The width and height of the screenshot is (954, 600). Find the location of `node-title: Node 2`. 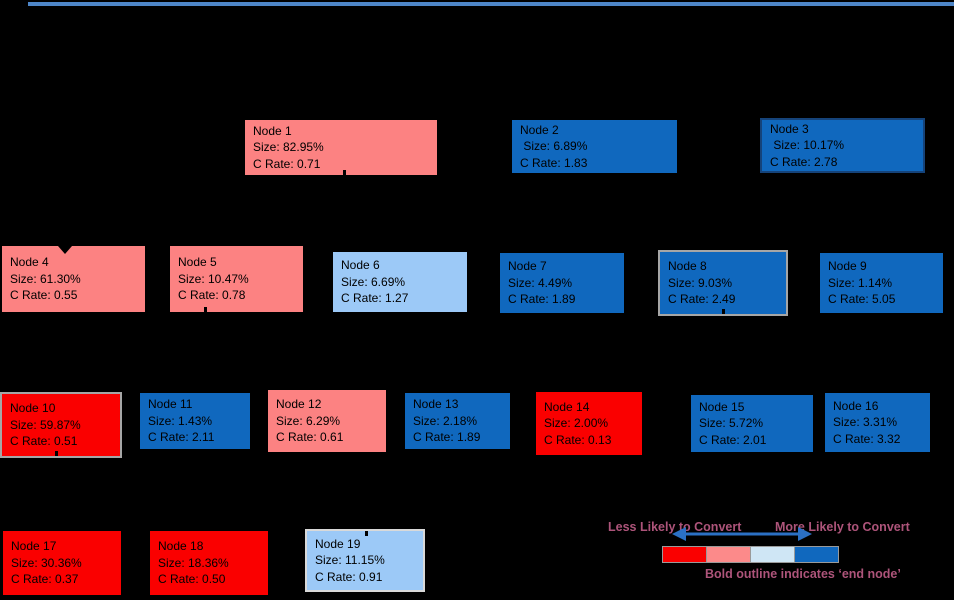

node-title: Node 2 is located at coordinates (539, 129).